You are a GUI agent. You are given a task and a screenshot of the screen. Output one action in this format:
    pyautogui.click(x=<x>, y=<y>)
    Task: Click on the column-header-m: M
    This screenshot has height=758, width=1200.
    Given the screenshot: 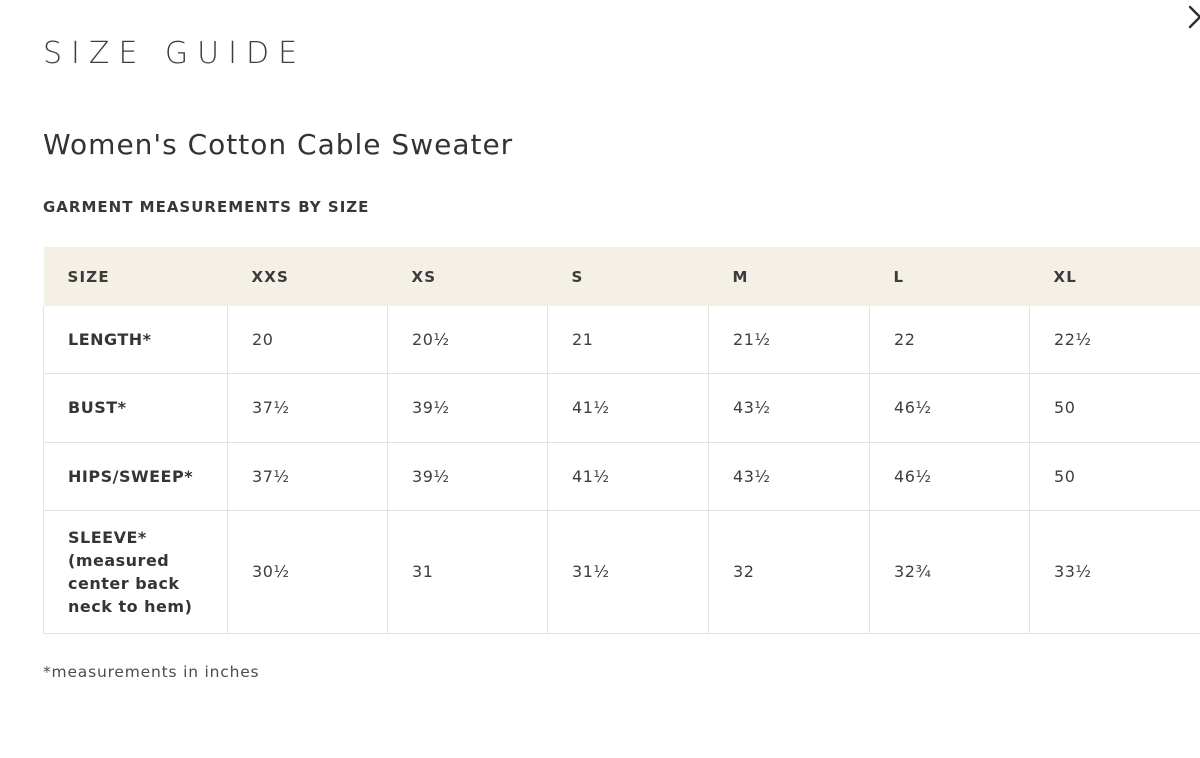 What is the action you would take?
    pyautogui.click(x=789, y=276)
    